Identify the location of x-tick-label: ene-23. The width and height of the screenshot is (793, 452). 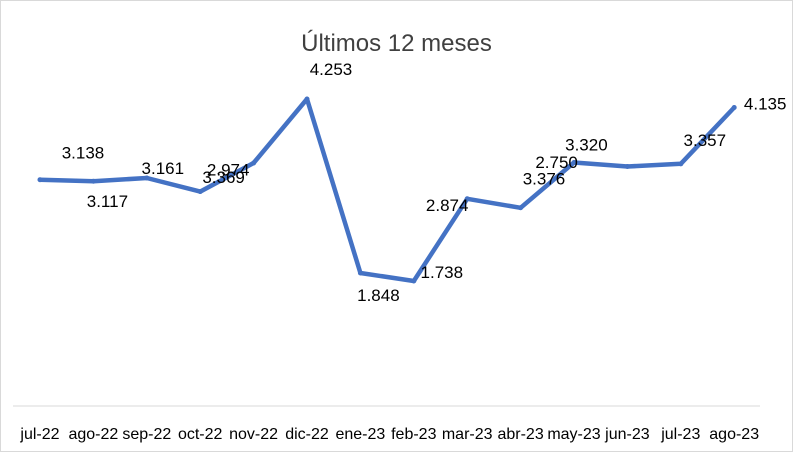
(360, 434).